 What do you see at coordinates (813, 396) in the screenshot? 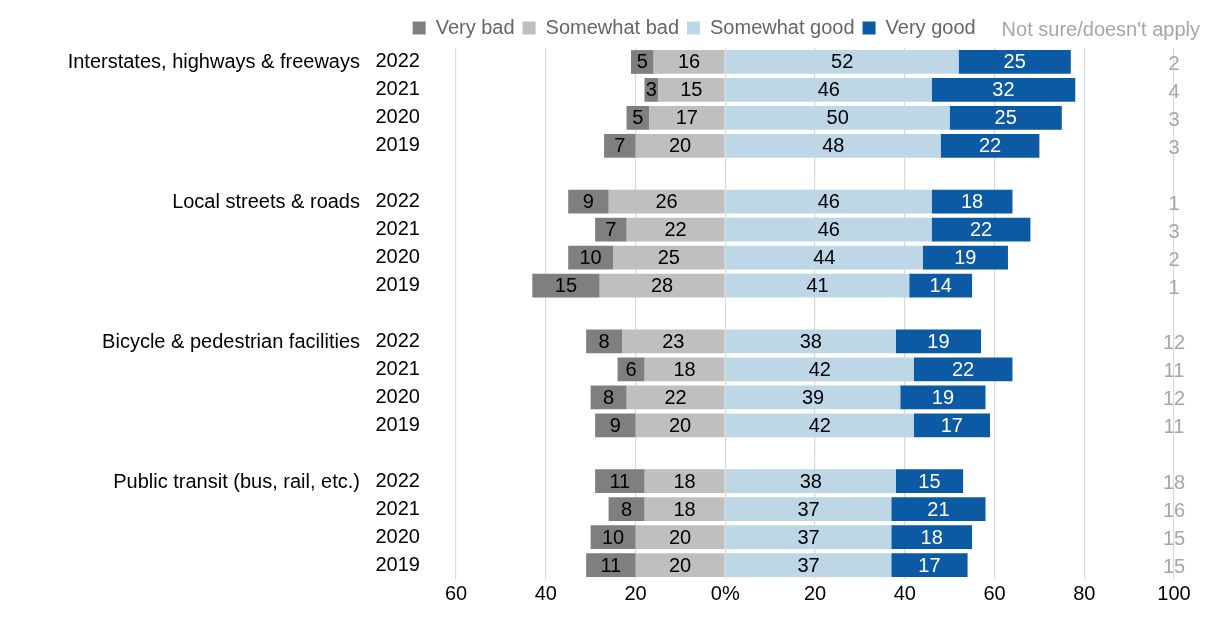
I see `data-label: 39` at bounding box center [813, 396].